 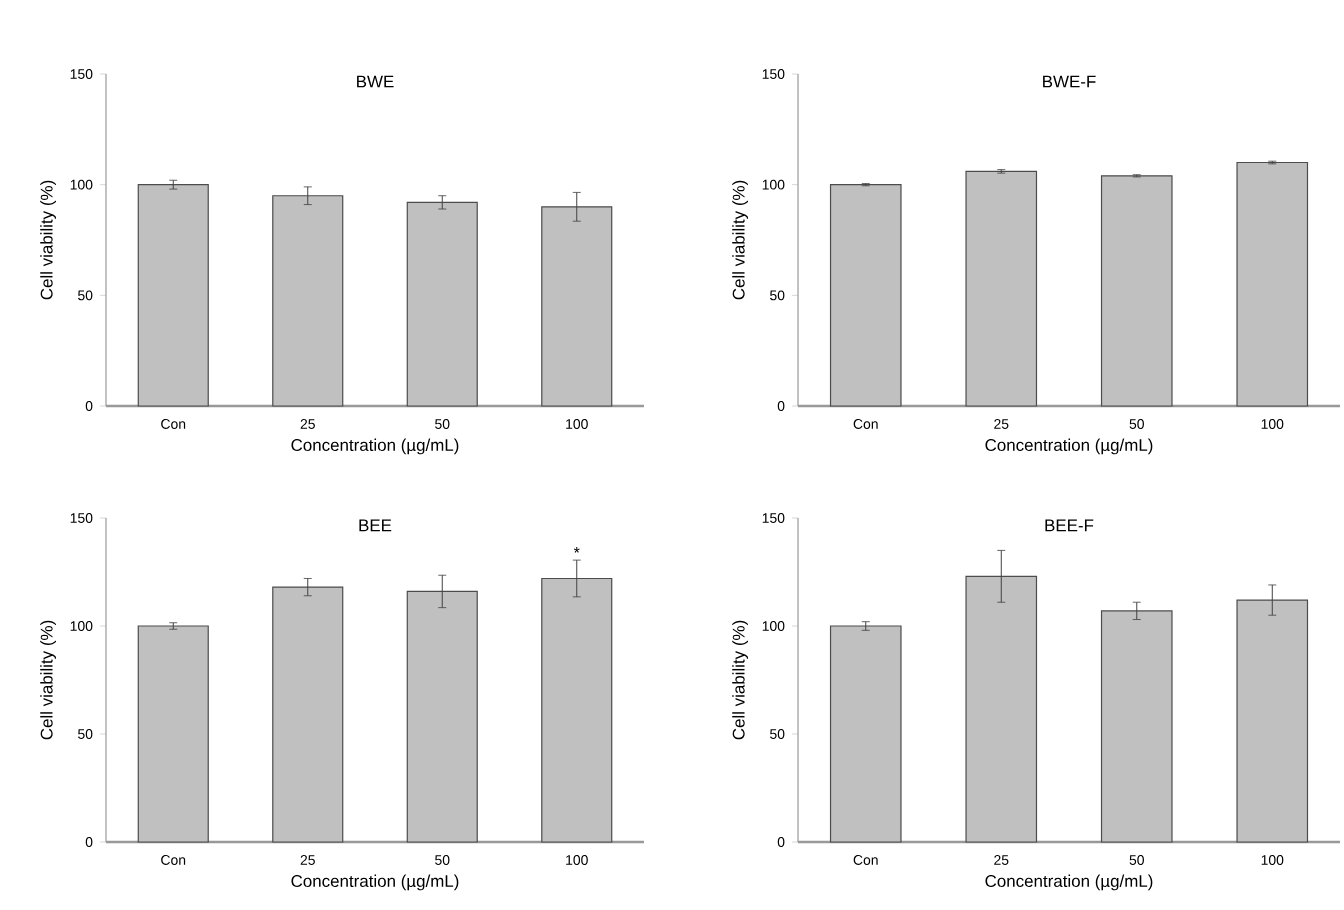 I want to click on chart-title: BEE, so click(x=375, y=525).